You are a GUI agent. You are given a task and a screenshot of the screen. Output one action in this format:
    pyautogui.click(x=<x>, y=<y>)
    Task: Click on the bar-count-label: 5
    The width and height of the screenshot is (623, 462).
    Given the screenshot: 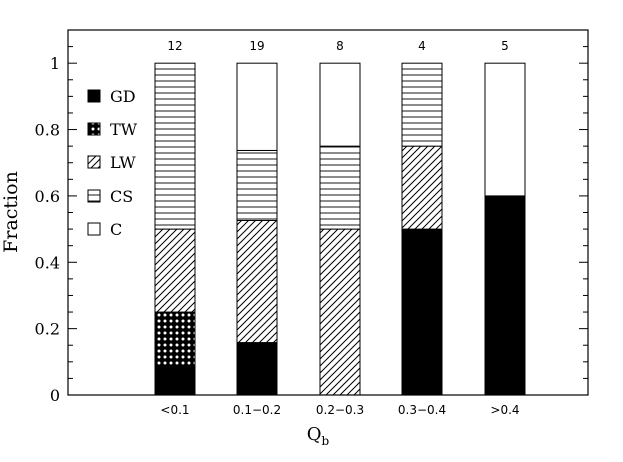 What is the action you would take?
    pyautogui.click(x=505, y=46)
    